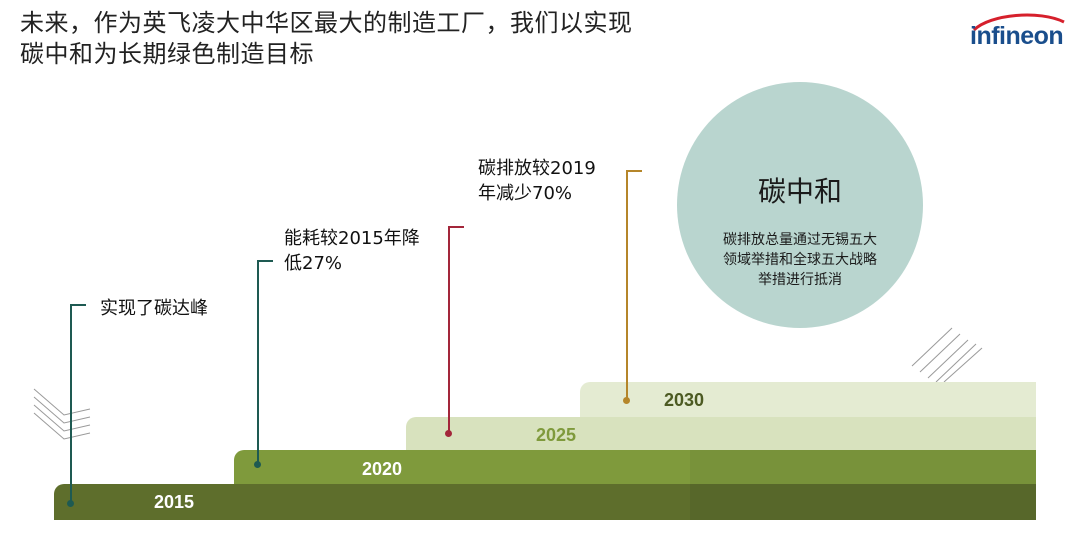  Describe the element at coordinates (174, 502) in the screenshot. I see `step-year-2015: 2015` at that location.